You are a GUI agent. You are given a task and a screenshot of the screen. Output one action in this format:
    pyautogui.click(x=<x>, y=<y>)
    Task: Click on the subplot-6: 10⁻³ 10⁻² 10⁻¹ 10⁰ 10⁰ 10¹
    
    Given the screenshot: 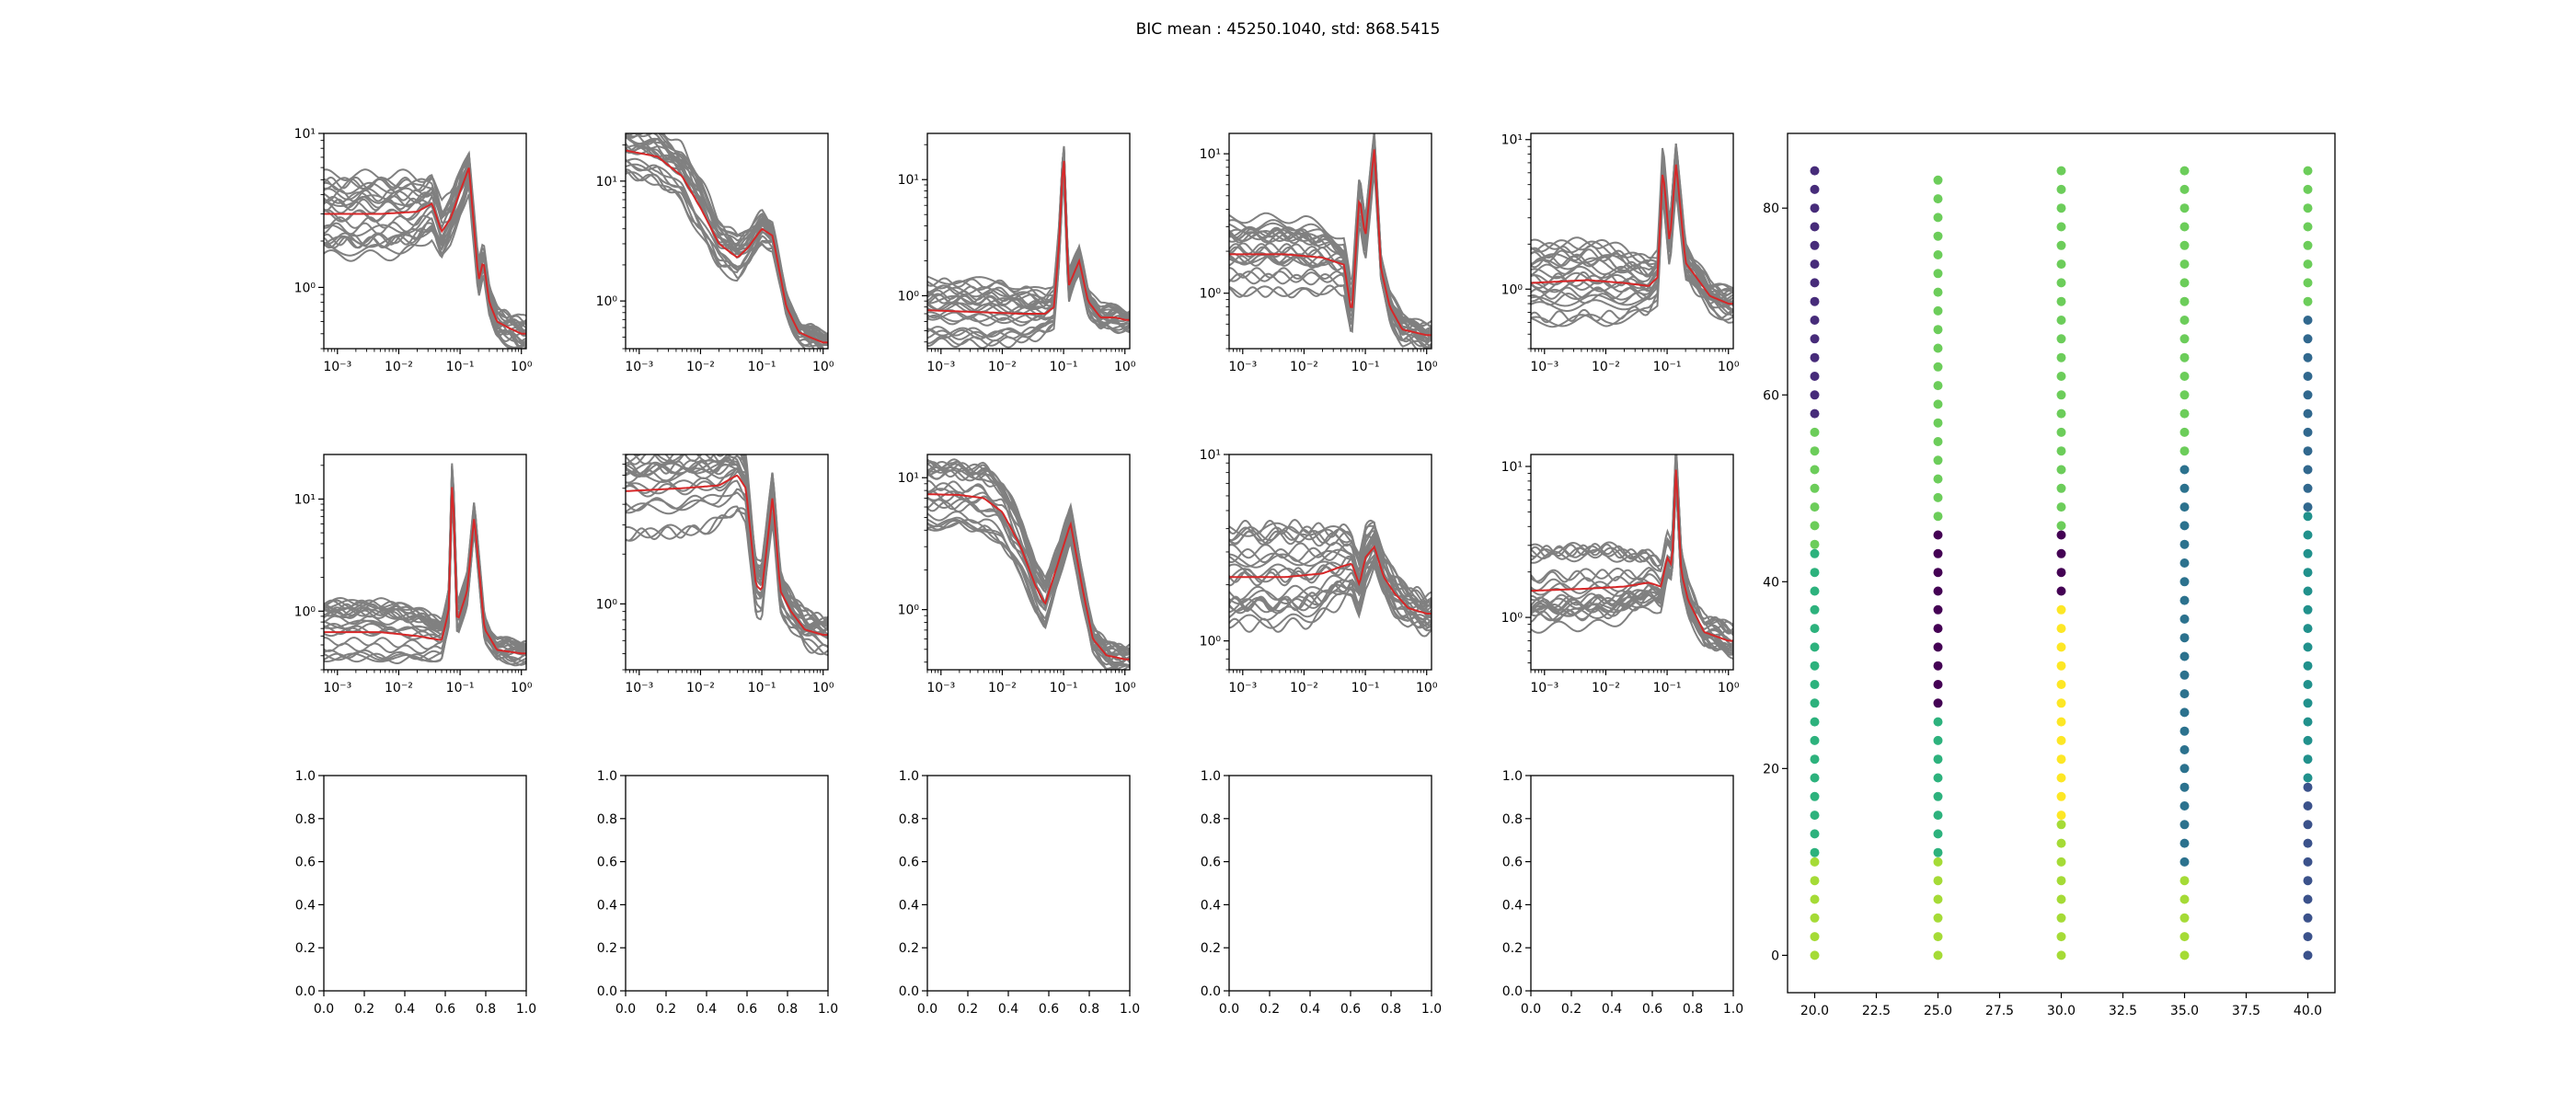 What is the action you would take?
    pyautogui.click(x=413, y=575)
    